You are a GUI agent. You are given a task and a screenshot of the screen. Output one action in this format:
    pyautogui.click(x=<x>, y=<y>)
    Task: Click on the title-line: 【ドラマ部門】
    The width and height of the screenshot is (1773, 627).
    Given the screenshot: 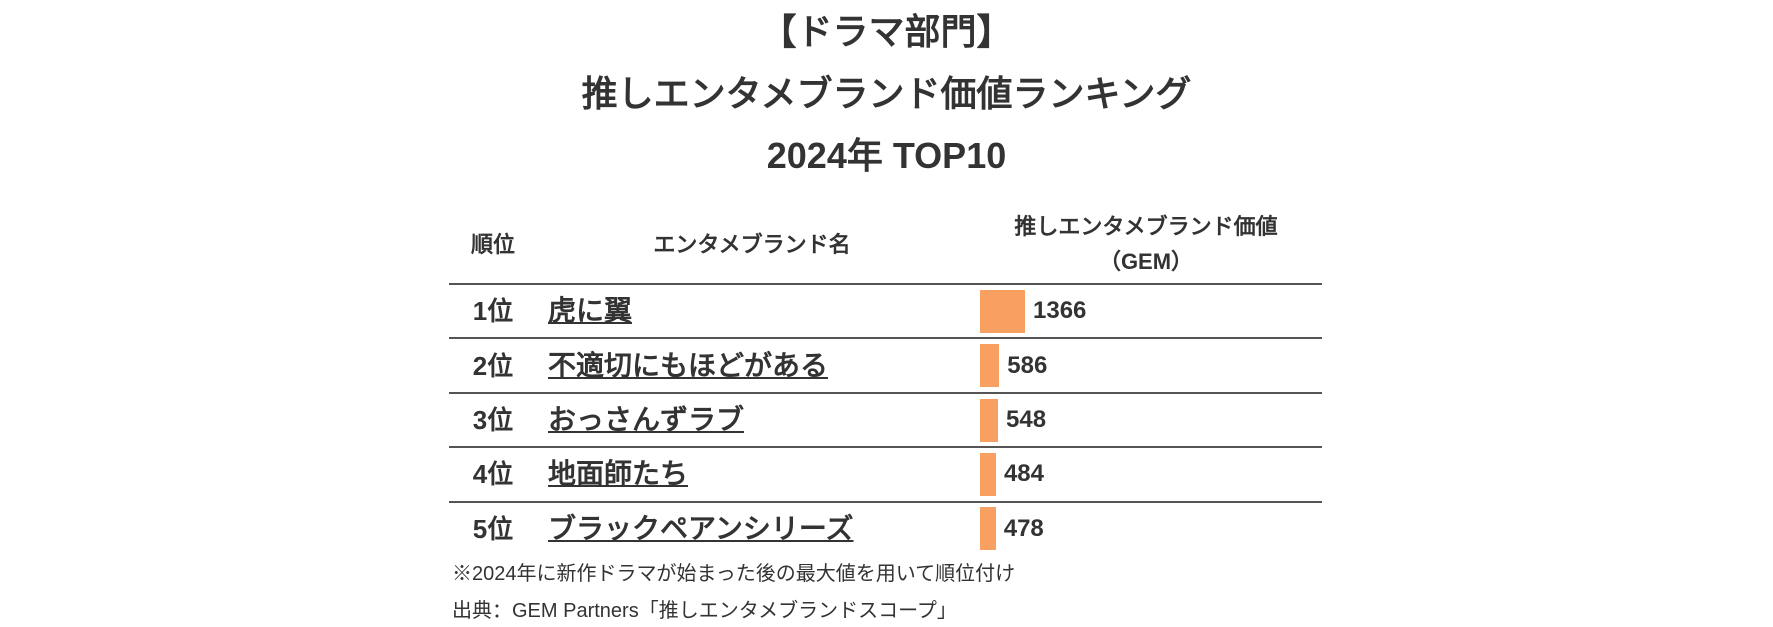 What is the action you would take?
    pyautogui.click(x=886, y=31)
    